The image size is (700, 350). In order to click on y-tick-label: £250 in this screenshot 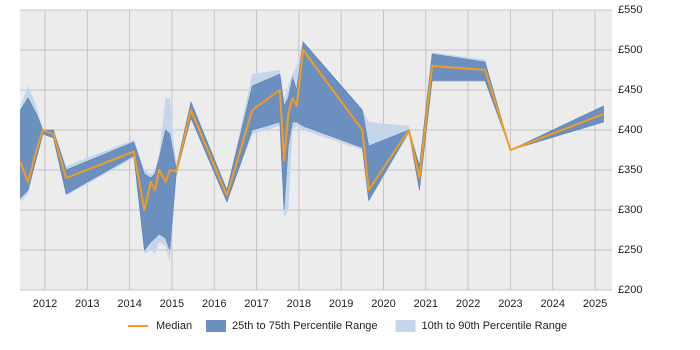, I will do `click(630, 250)`.